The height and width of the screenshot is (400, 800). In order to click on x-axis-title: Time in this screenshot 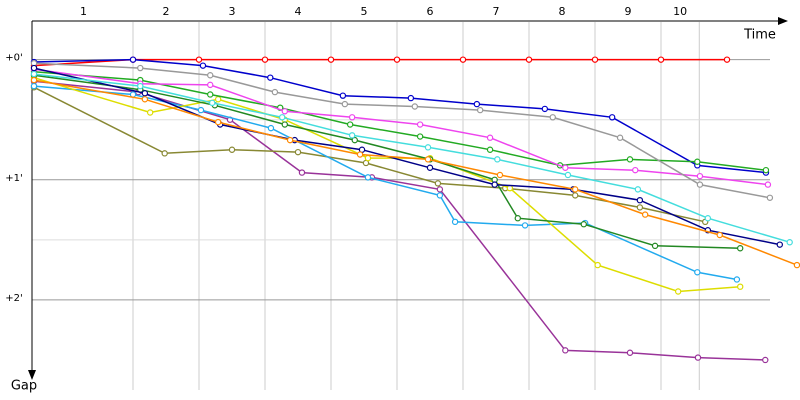, I will do `click(759, 35)`.